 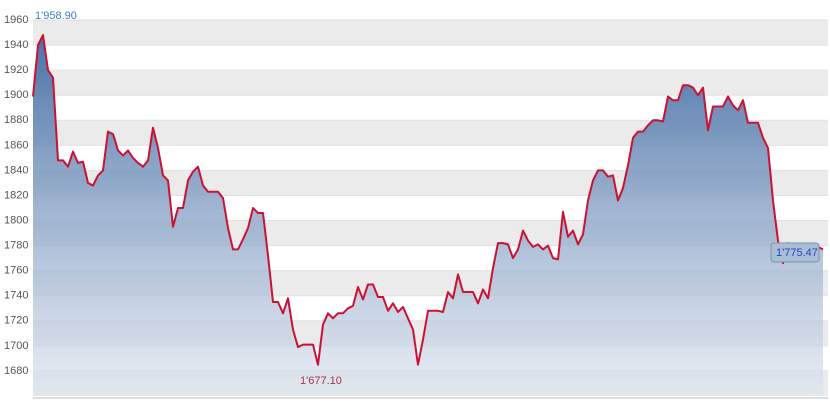 I want to click on y-tick-label: 1780, so click(x=16, y=246).